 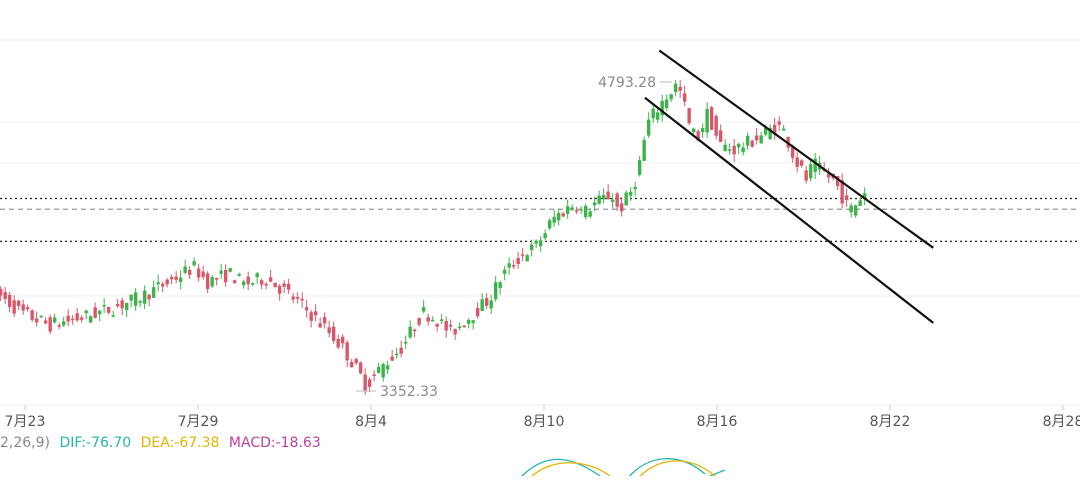 What do you see at coordinates (25, 443) in the screenshot?
I see `macd-params: 2,26,9)` at bounding box center [25, 443].